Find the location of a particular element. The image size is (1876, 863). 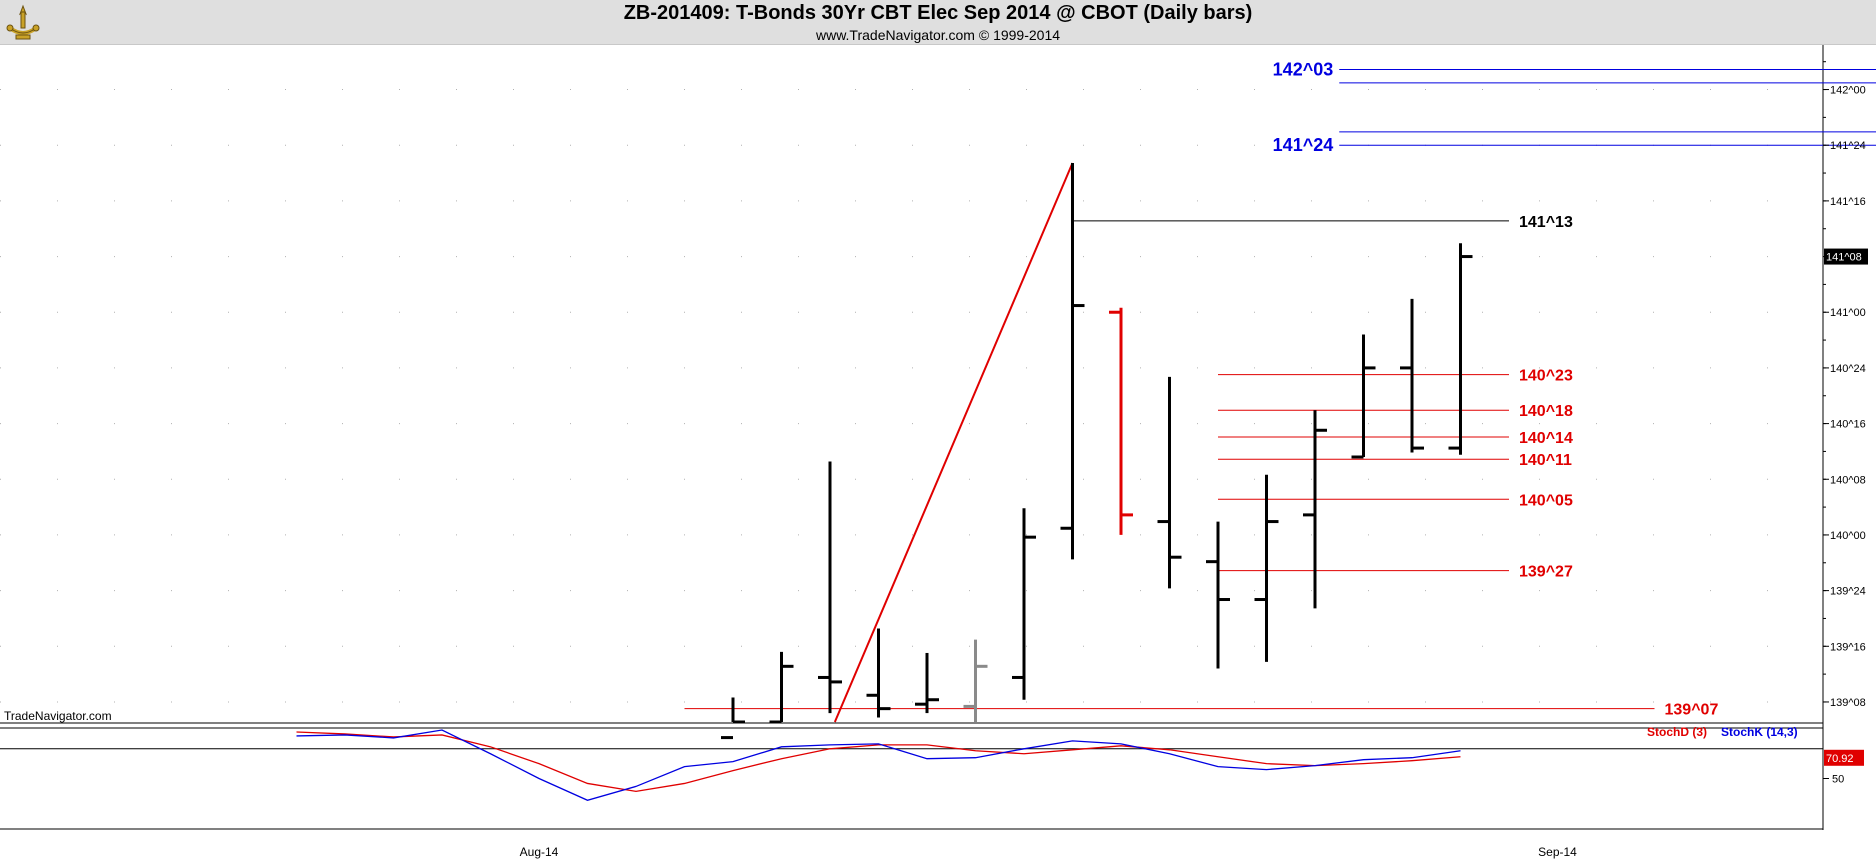

y-tick-label-141^24: 141^24 is located at coordinates (1848, 146).